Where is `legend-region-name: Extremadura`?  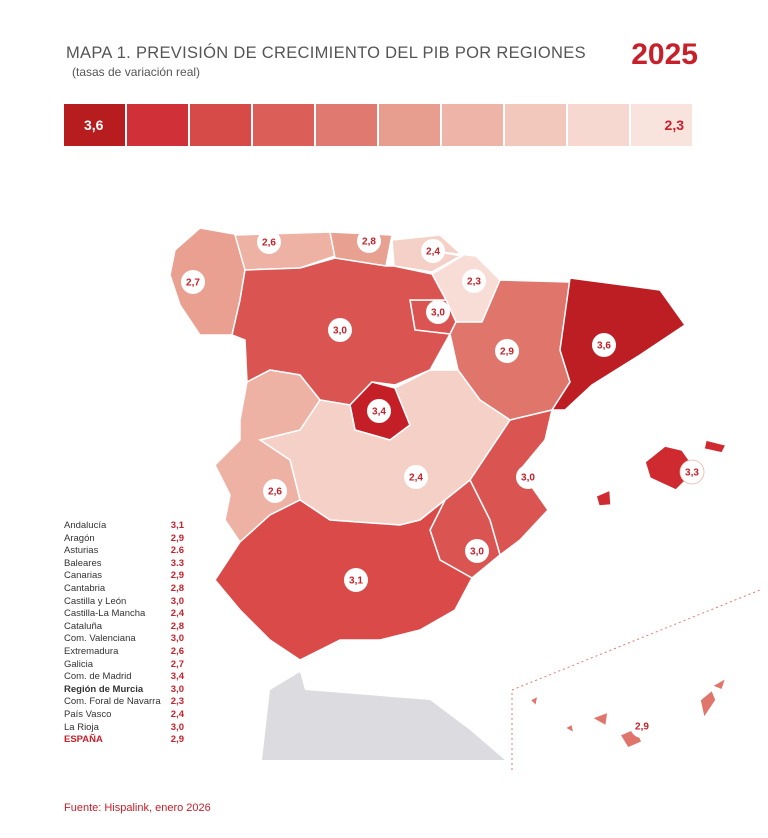
legend-region-name: Extremadura is located at coordinates (91, 651).